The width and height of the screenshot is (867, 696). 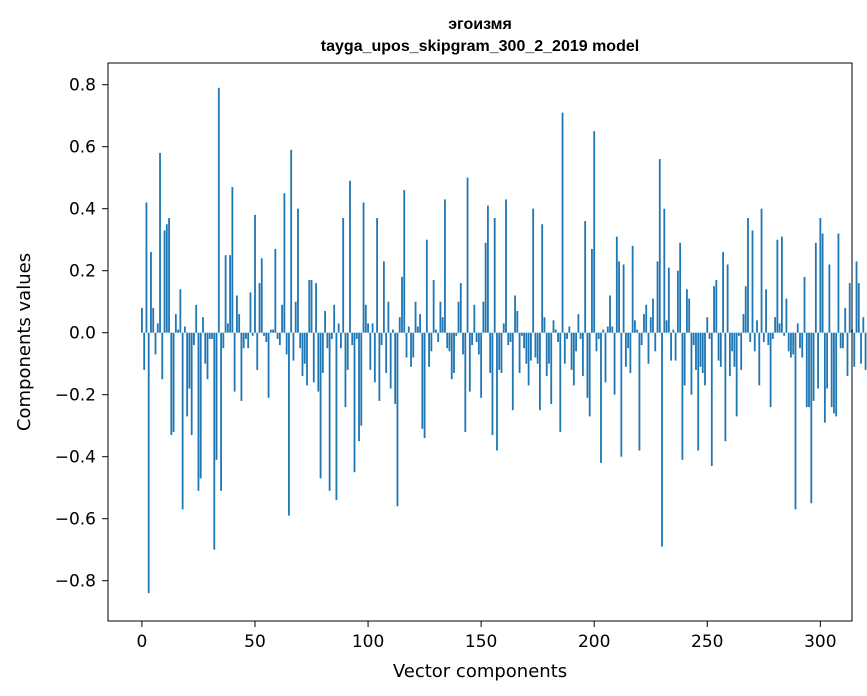 I want to click on x-tick-label: 0, so click(x=142, y=642).